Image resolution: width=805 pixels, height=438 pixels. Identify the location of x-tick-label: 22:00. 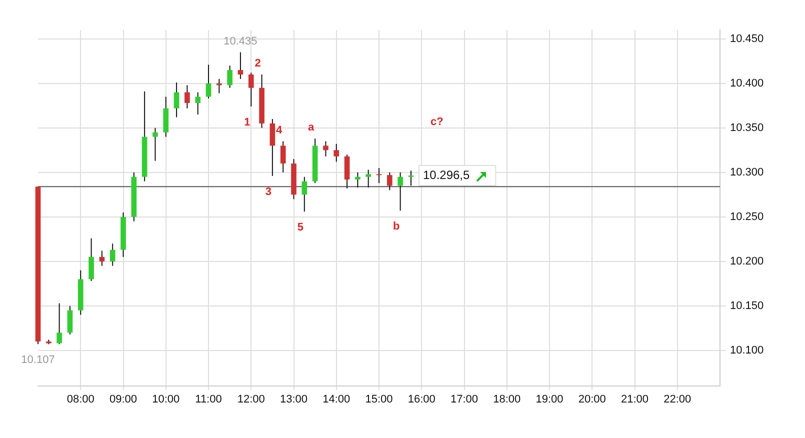
(678, 400).